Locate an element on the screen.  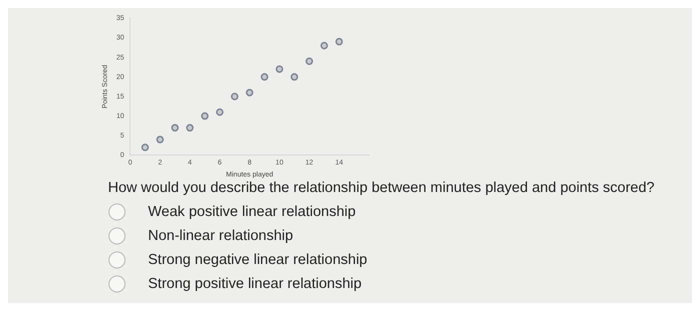
text: Weak positive linear relationship is located at coordinates (252, 212).